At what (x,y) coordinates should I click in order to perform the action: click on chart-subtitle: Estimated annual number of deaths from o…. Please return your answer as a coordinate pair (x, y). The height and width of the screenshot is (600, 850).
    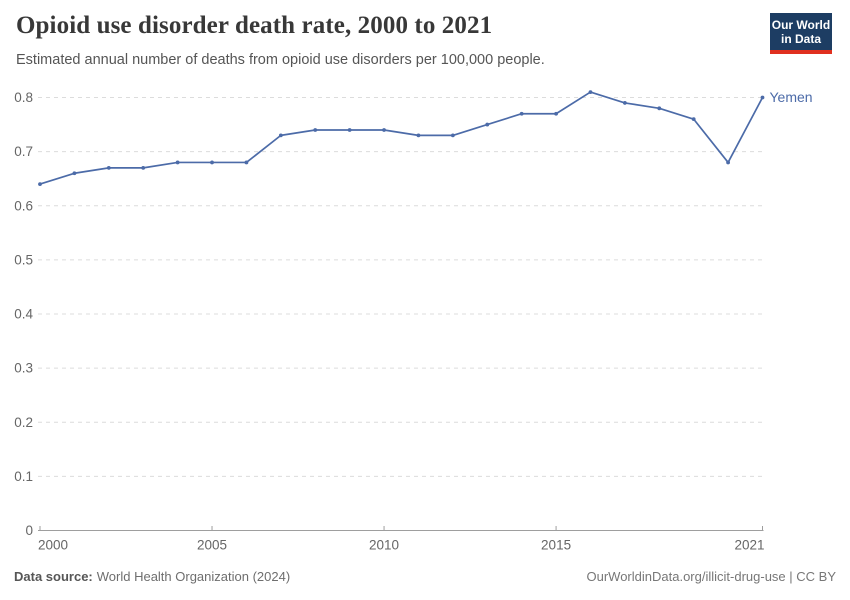
    Looking at the image, I should click on (280, 60).